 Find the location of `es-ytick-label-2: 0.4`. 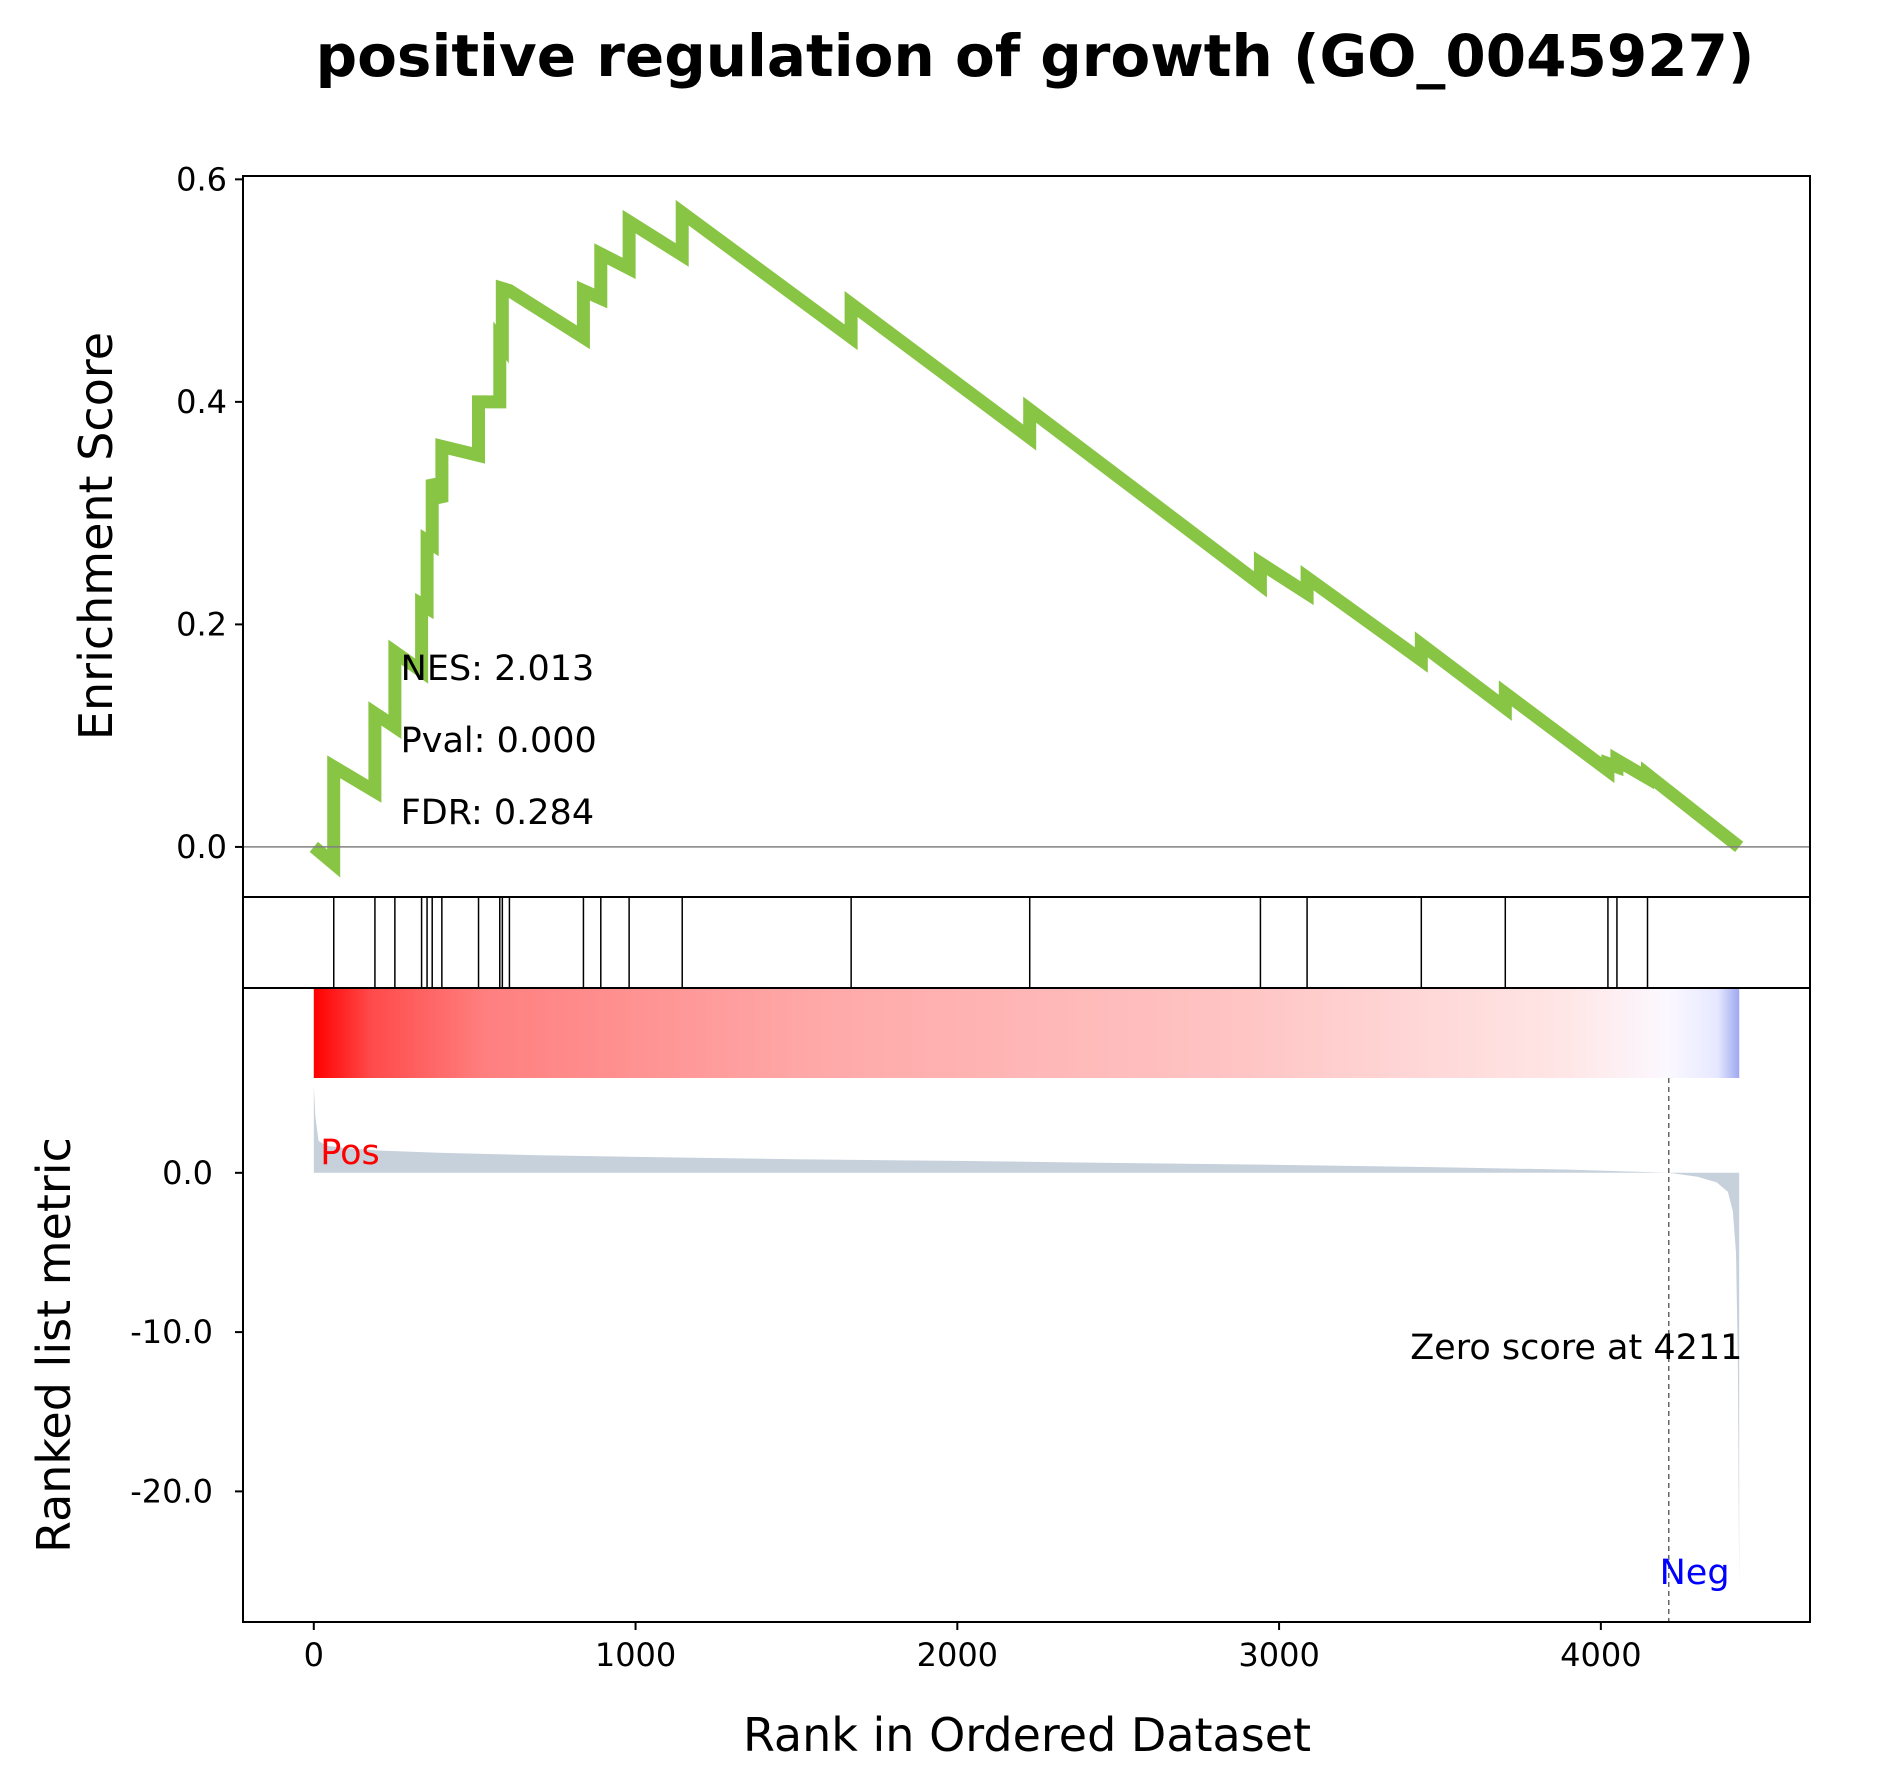

es-ytick-label-2: 0.4 is located at coordinates (201, 402).